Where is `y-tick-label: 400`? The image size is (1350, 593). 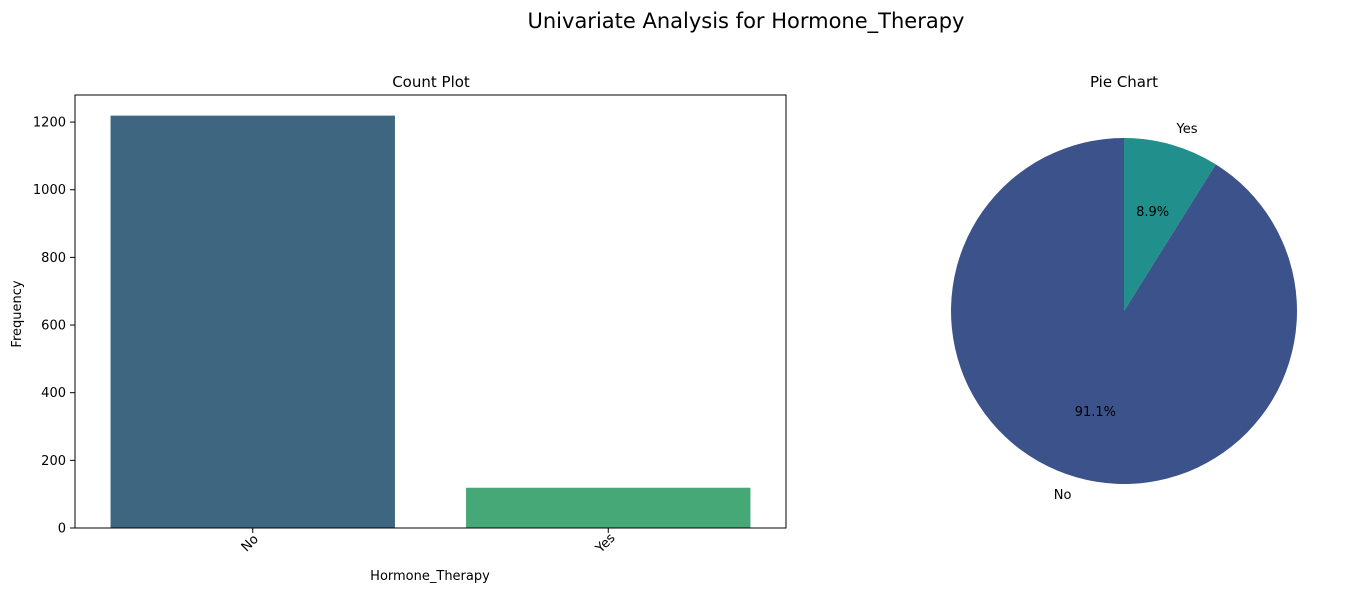 y-tick-label: 400 is located at coordinates (53, 393).